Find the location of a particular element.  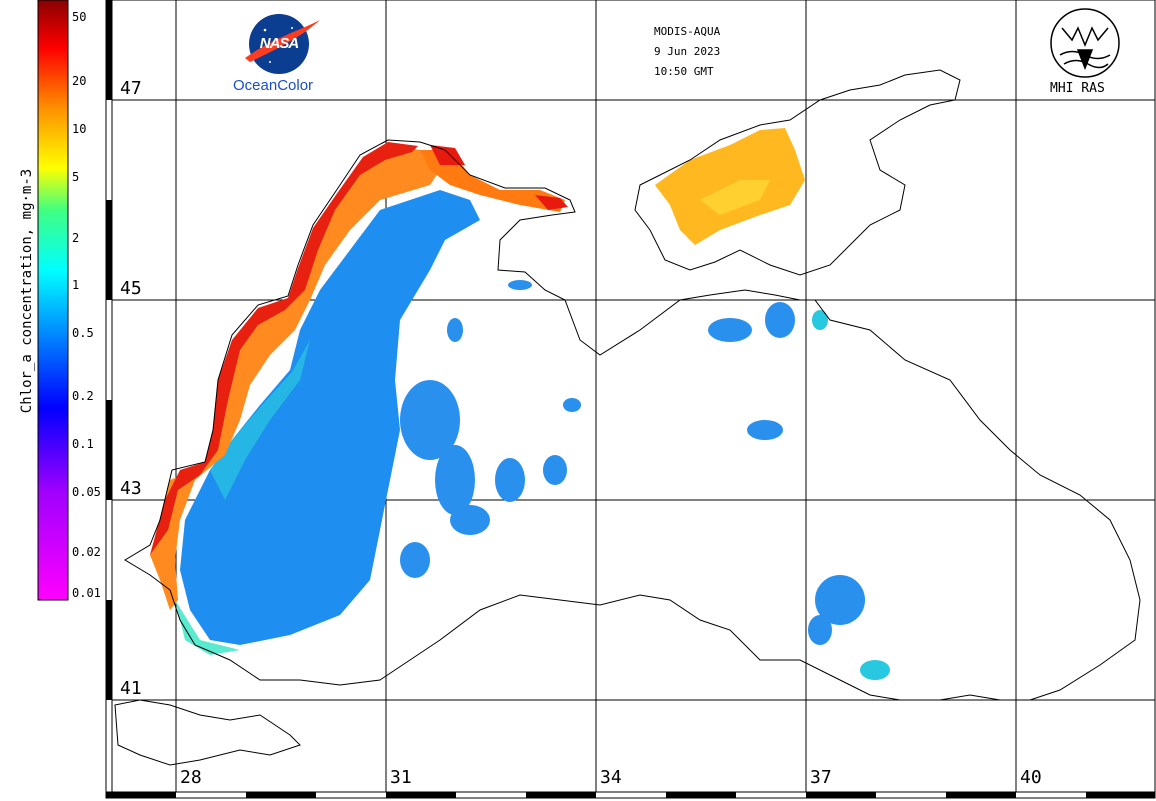

colorbar-tick: 1 is located at coordinates (76, 285).